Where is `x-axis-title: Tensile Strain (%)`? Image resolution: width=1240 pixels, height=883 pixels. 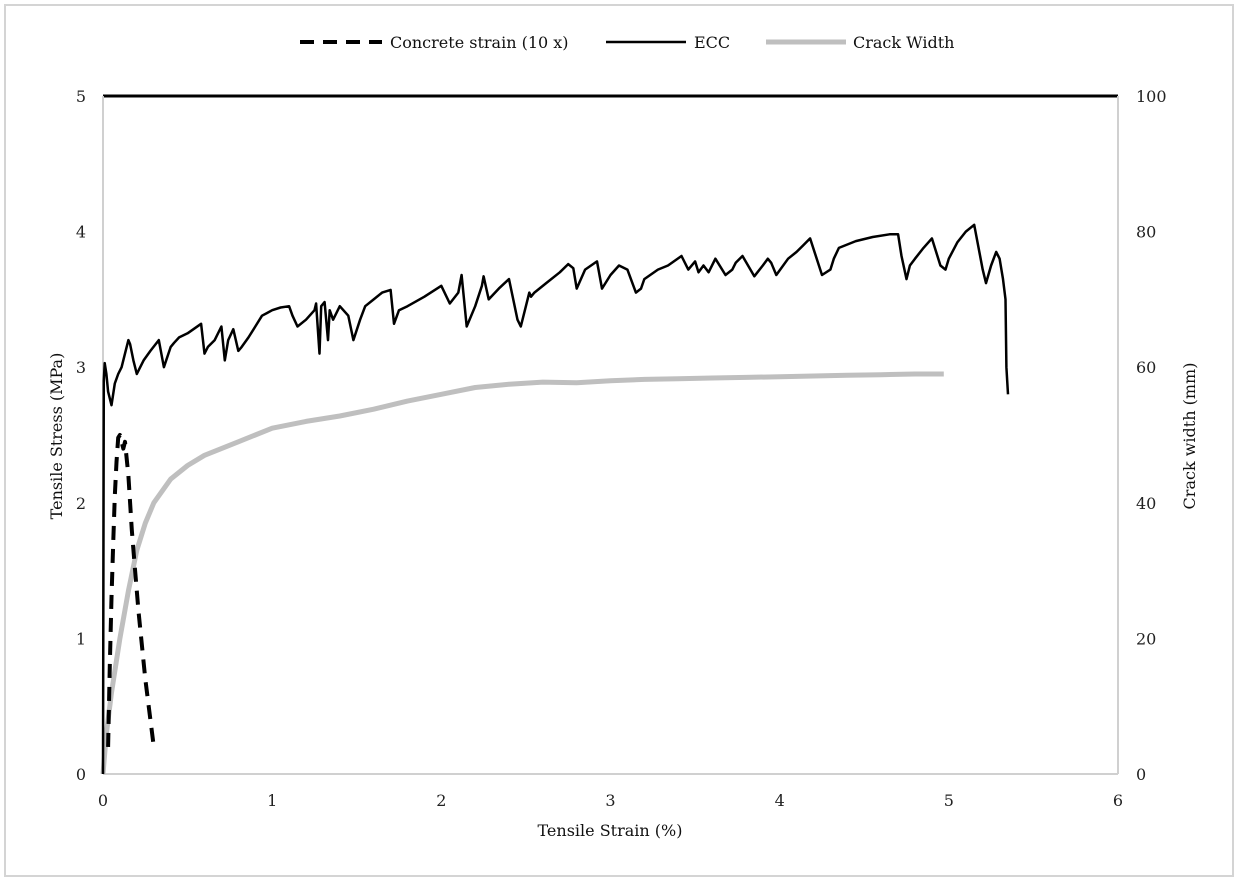
x-axis-title: Tensile Strain (%) is located at coordinates (610, 830).